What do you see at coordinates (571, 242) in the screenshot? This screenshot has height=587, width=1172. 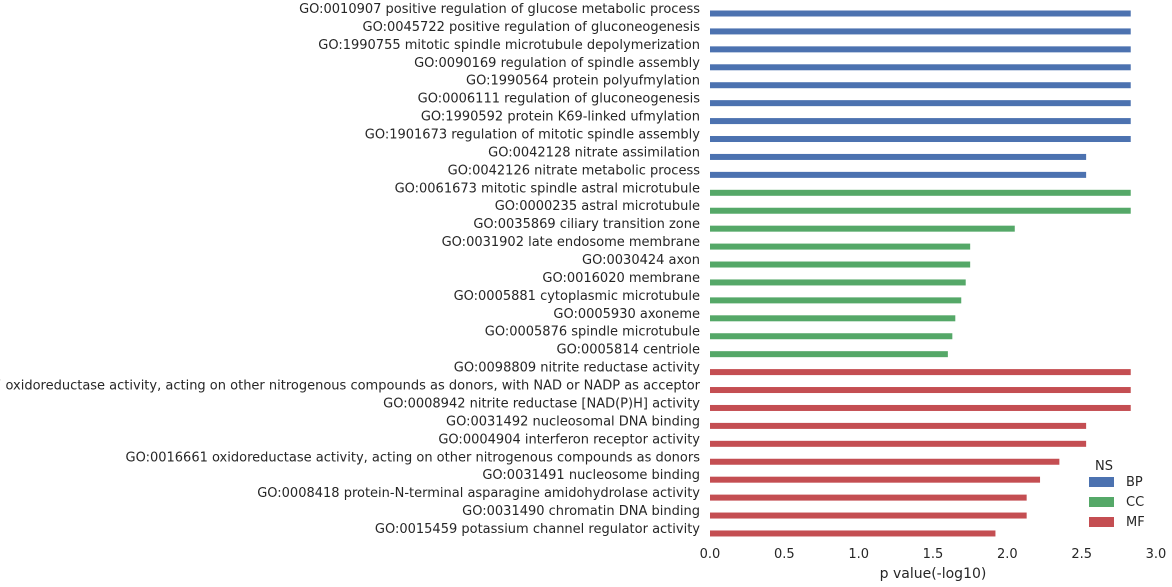 I see `category-label: GO:0031902 late endosome membrane` at bounding box center [571, 242].